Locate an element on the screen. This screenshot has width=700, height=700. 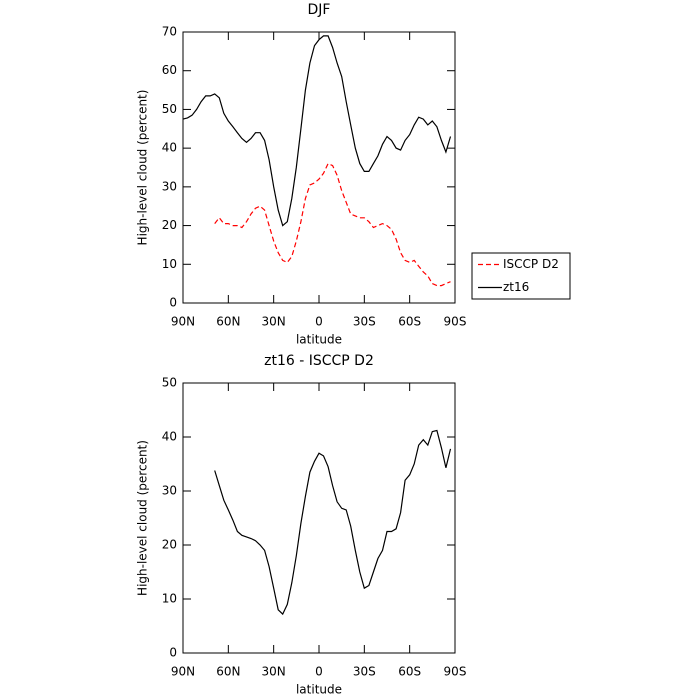
chart-title: zt16 - ISCCP D2 is located at coordinates (319, 361).